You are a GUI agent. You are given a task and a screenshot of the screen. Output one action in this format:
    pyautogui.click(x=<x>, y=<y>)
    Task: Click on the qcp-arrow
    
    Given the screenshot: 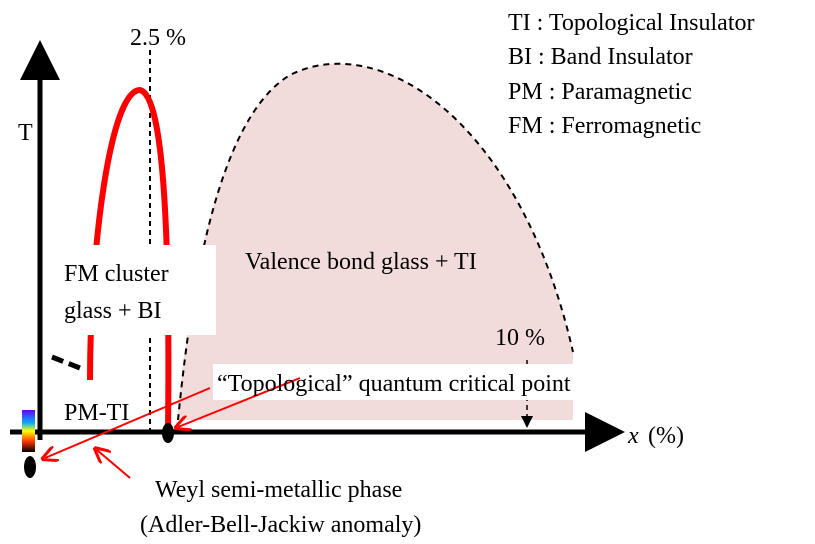 What is the action you would take?
    pyautogui.click(x=239, y=402)
    